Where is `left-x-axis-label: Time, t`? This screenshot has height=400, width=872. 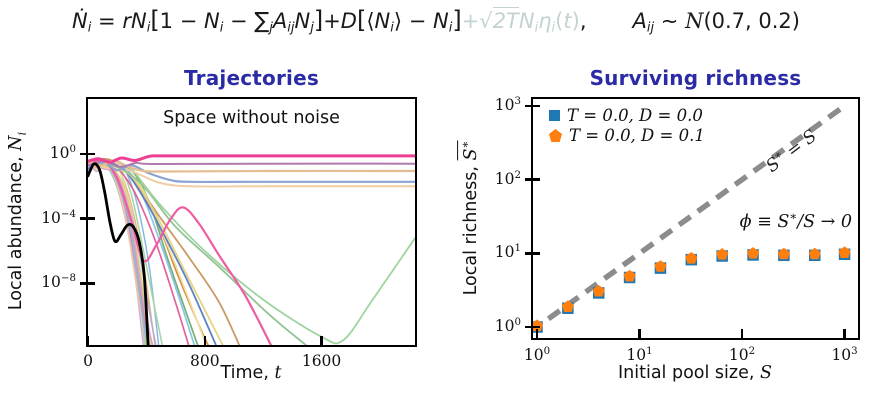 left-x-axis-label: Time, t is located at coordinates (251, 373).